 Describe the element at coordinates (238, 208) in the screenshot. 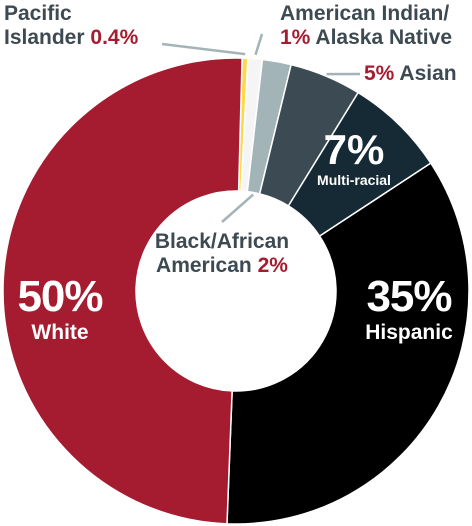

I see `leader-black-african-american` at that location.